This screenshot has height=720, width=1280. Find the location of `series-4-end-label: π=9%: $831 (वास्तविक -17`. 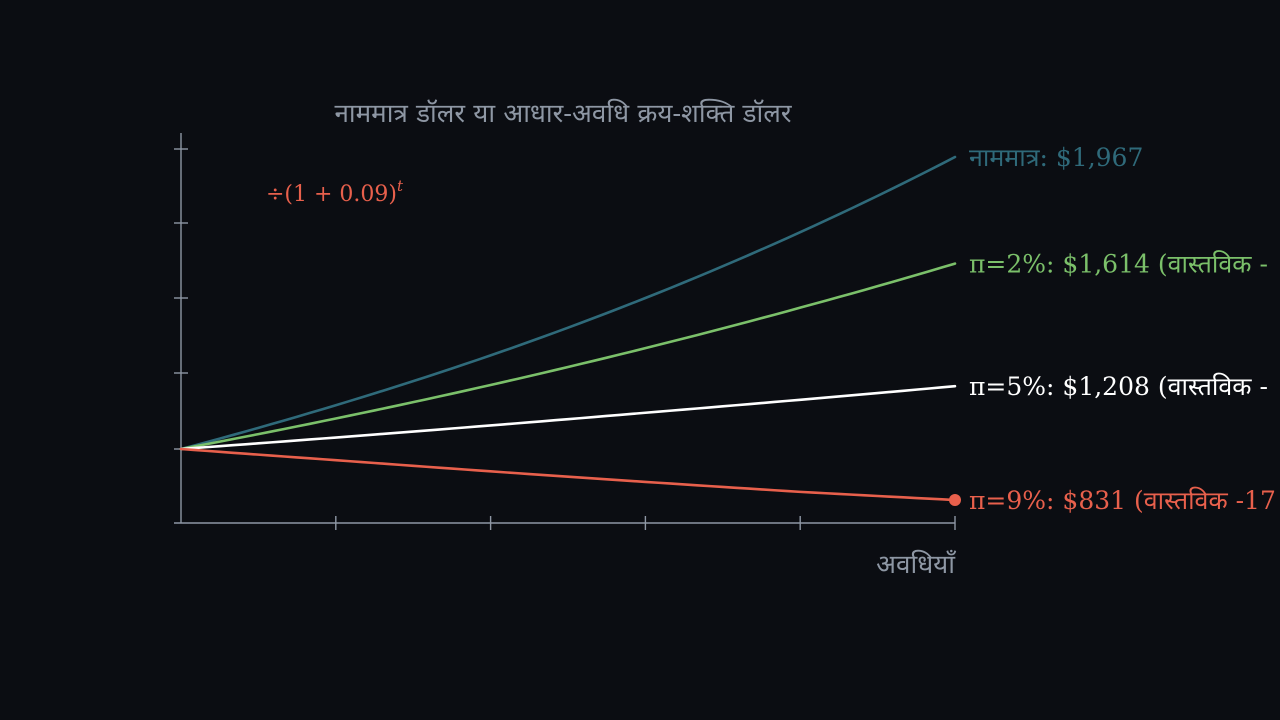

series-4-end-label: π=9%: $831 (वास्तविक -17 is located at coordinates (1122, 500).